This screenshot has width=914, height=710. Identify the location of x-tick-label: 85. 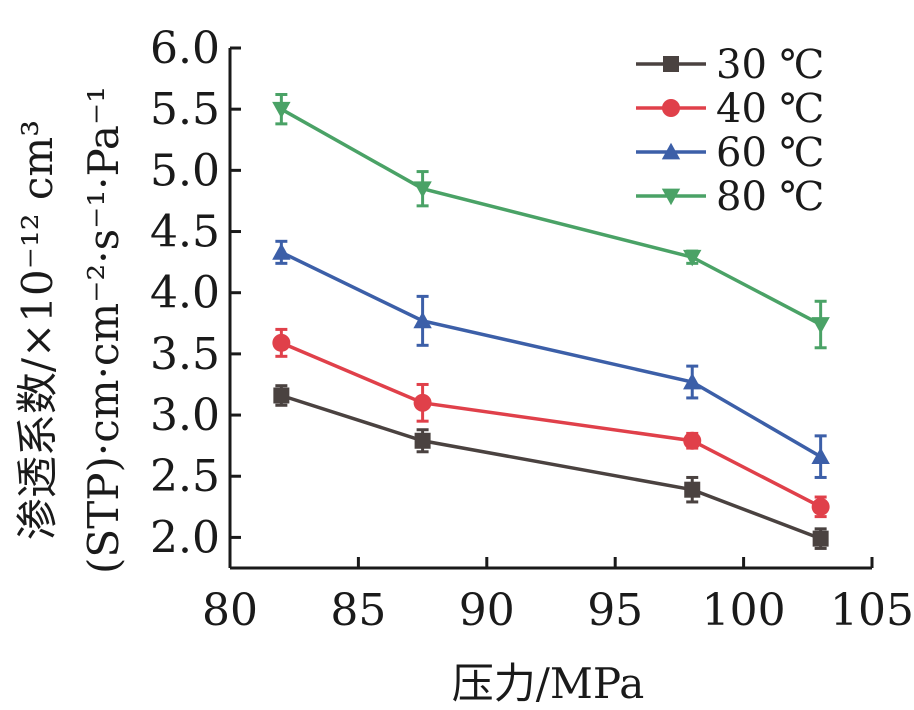
(358, 610).